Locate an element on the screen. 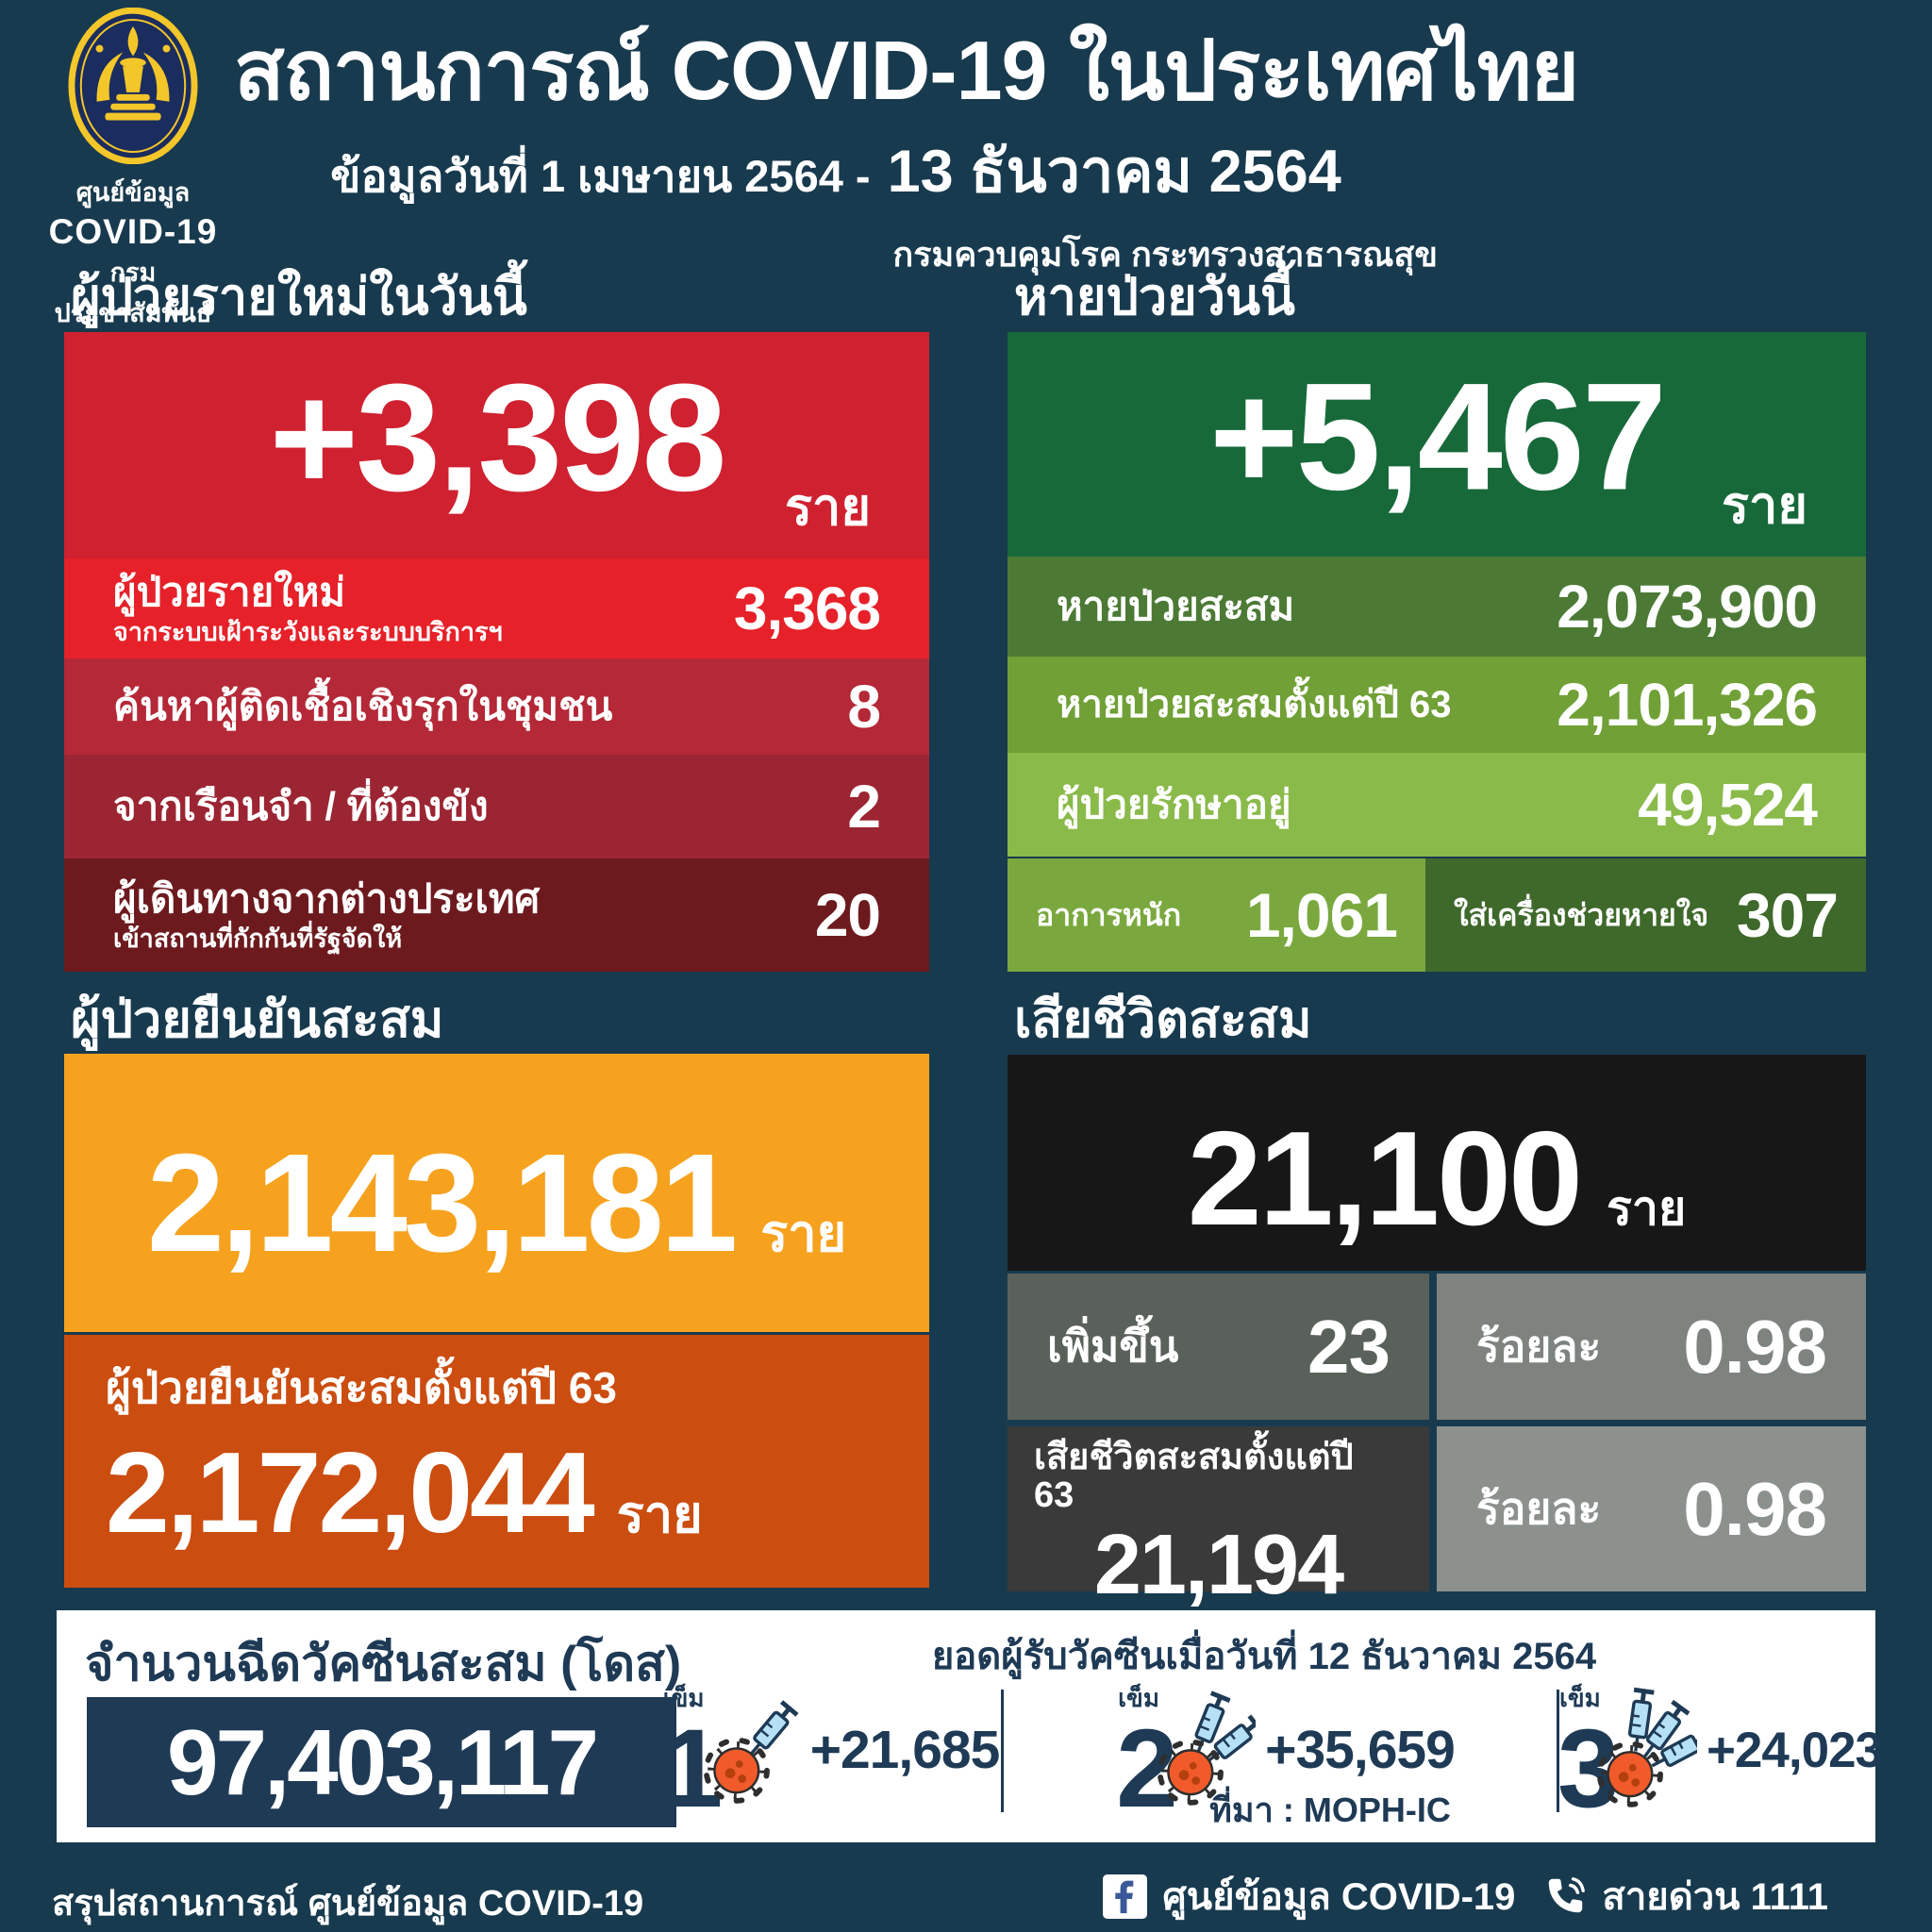 This screenshot has height=1932, width=1932. cumulative-since-63-label: ผู้ป่วยยืนยันสะสมตั้งแต่ปี 63 is located at coordinates (361, 1388).